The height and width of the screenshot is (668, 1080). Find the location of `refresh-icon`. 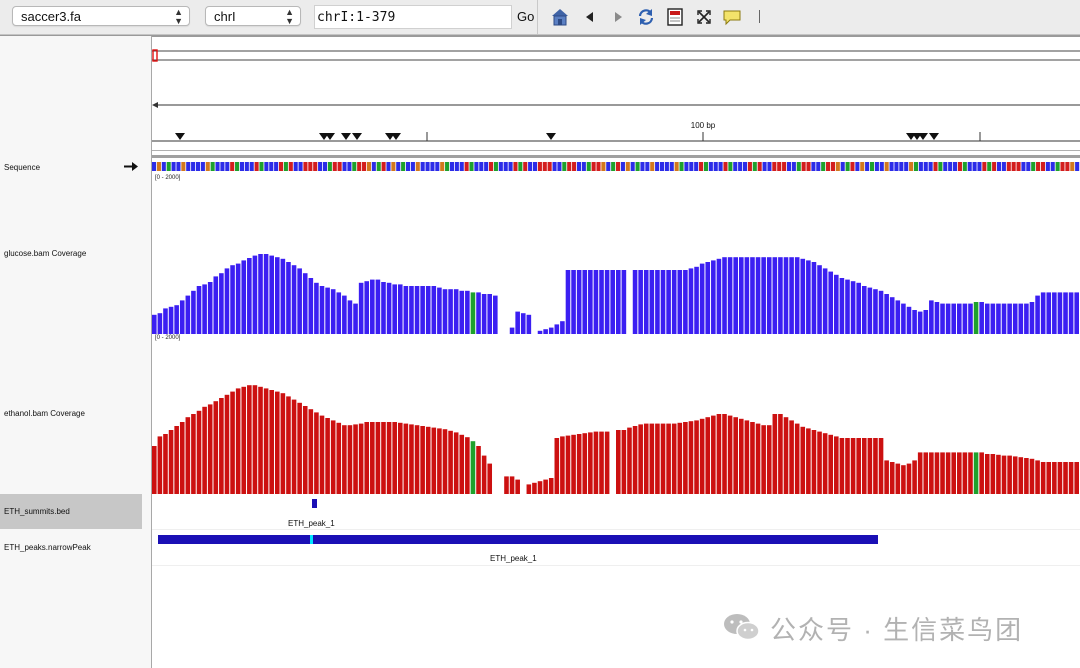

refresh-icon is located at coordinates (646, 17).